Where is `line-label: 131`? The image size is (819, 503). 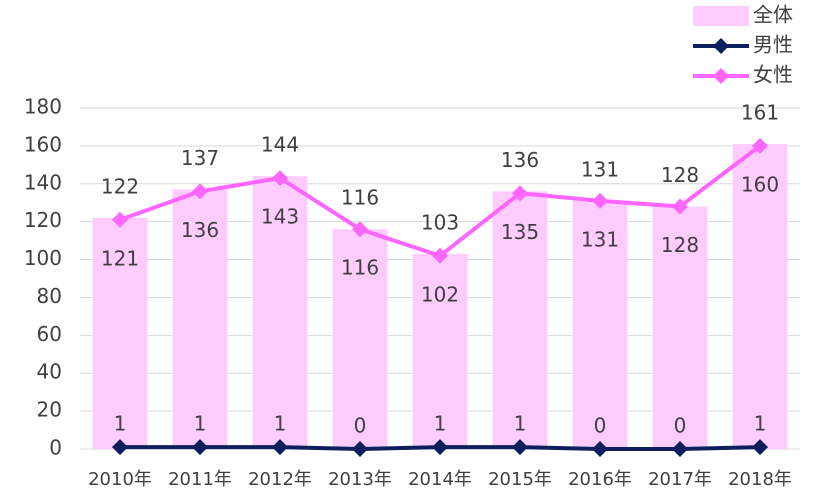
line-label: 131 is located at coordinates (600, 239).